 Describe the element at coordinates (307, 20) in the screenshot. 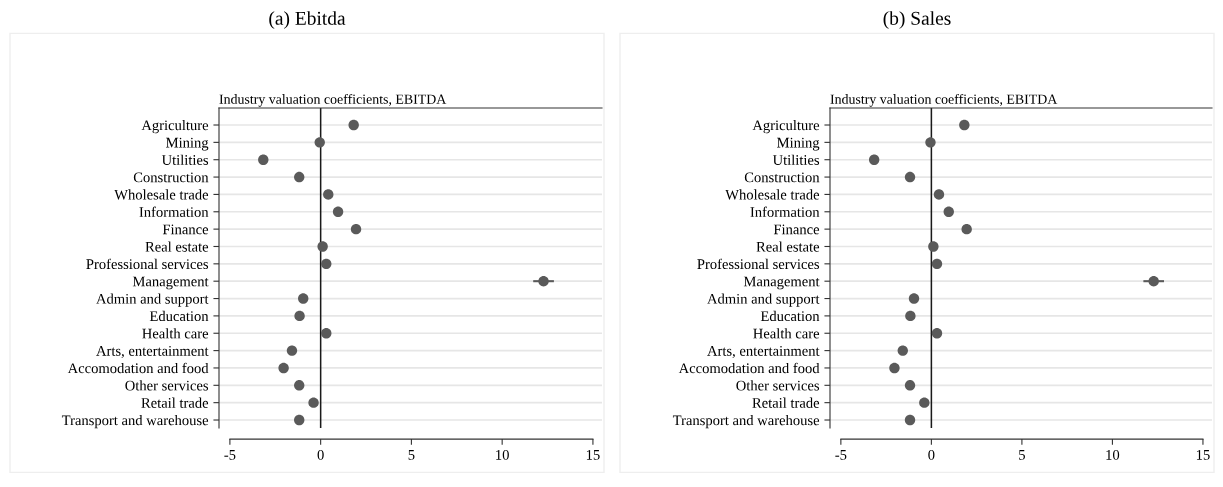

I see `chart-title: (a) Ebitda` at that location.